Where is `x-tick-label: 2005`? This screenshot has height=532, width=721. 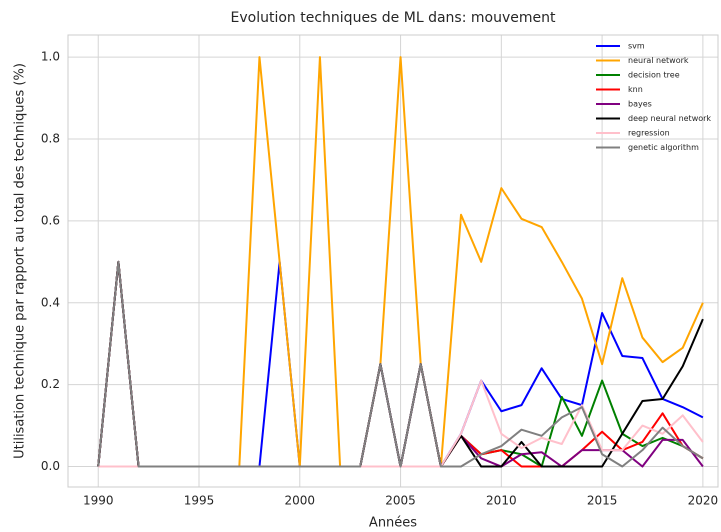
x-tick-label: 2005 is located at coordinates (400, 501).